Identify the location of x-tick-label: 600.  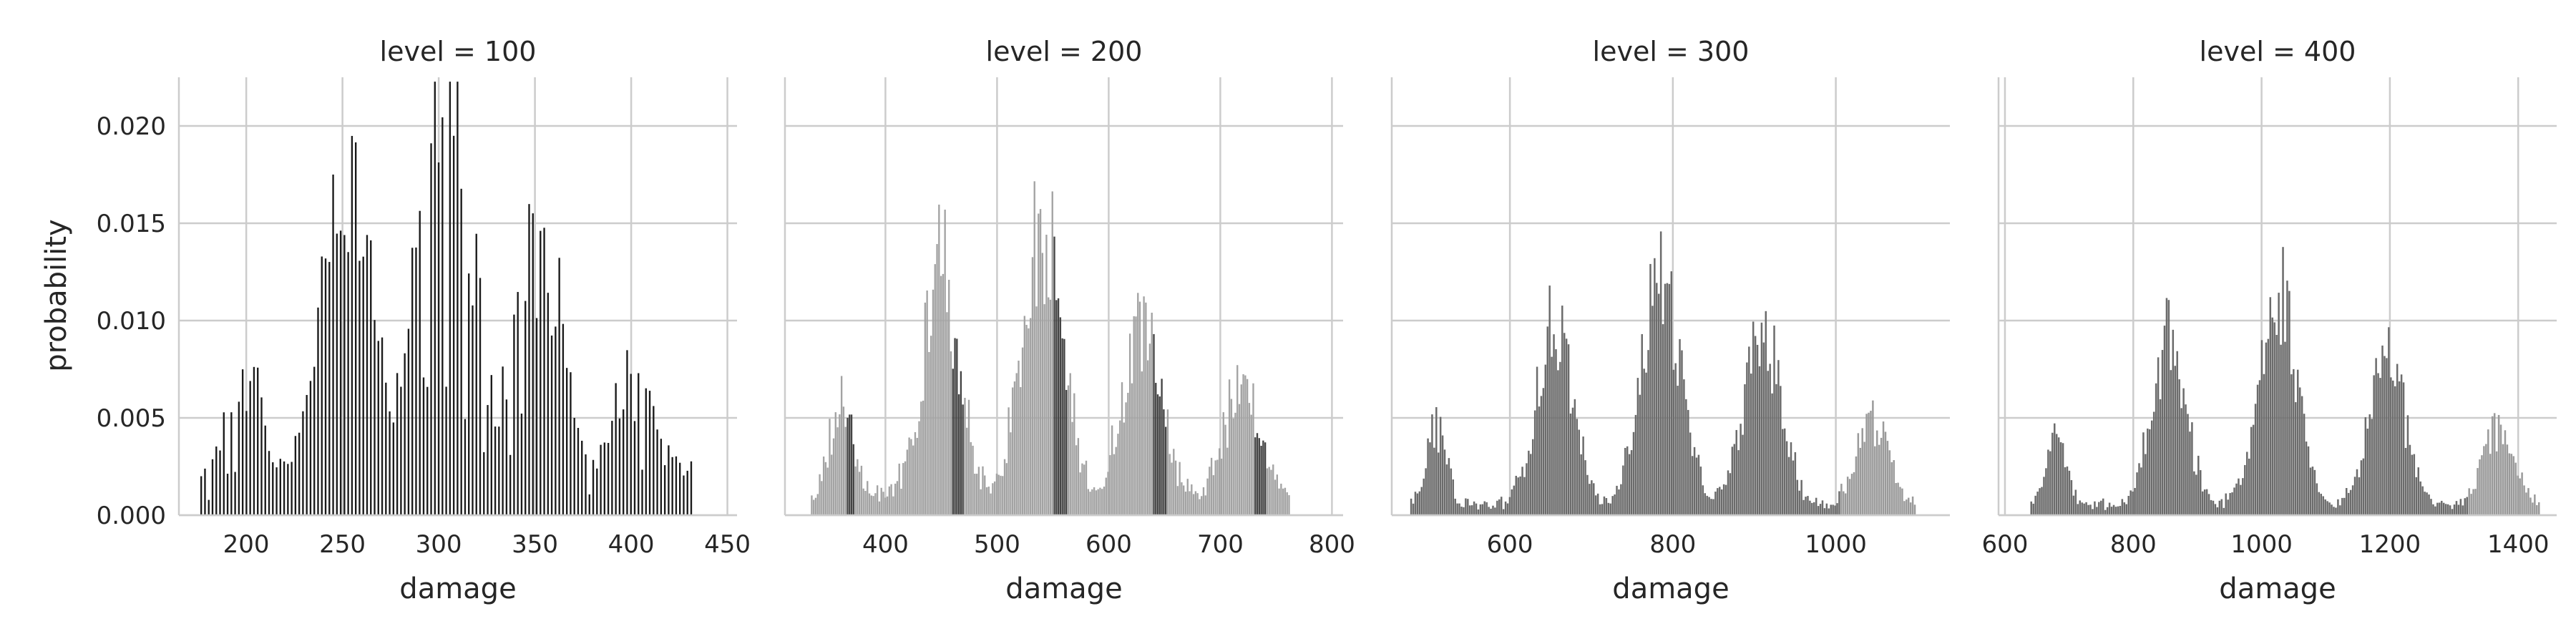
(2005, 544).